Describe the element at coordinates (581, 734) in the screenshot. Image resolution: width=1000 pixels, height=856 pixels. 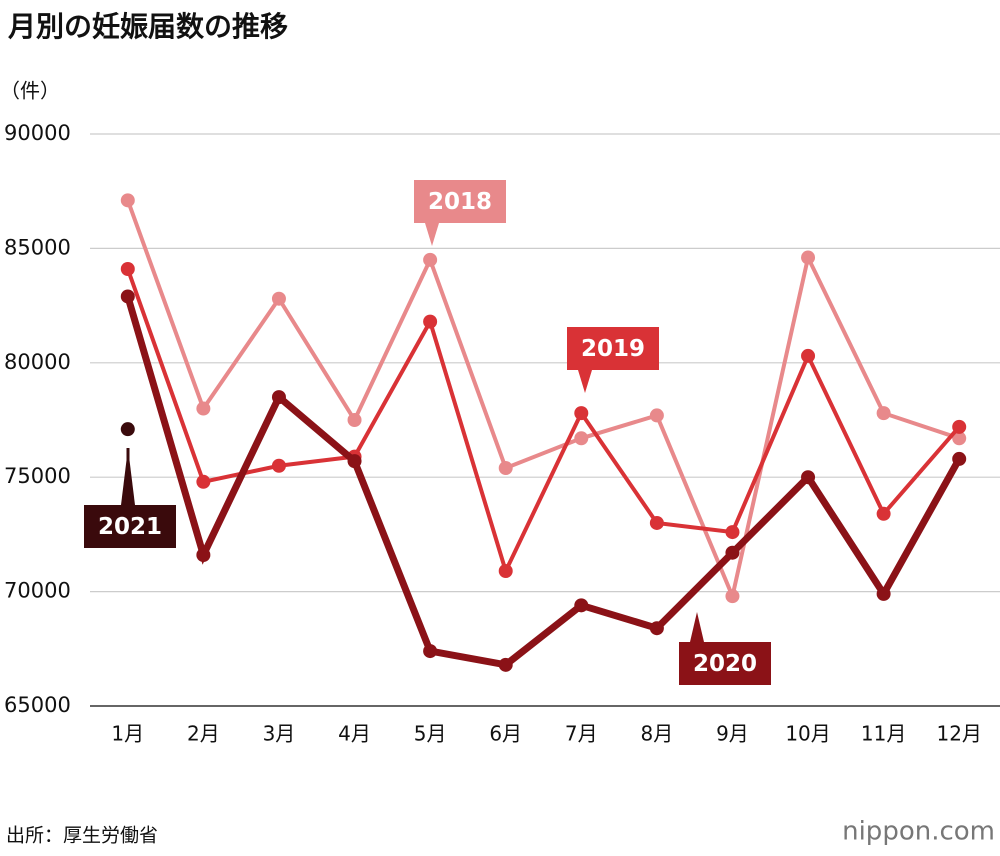
I see `x-tick-label: 7月` at that location.